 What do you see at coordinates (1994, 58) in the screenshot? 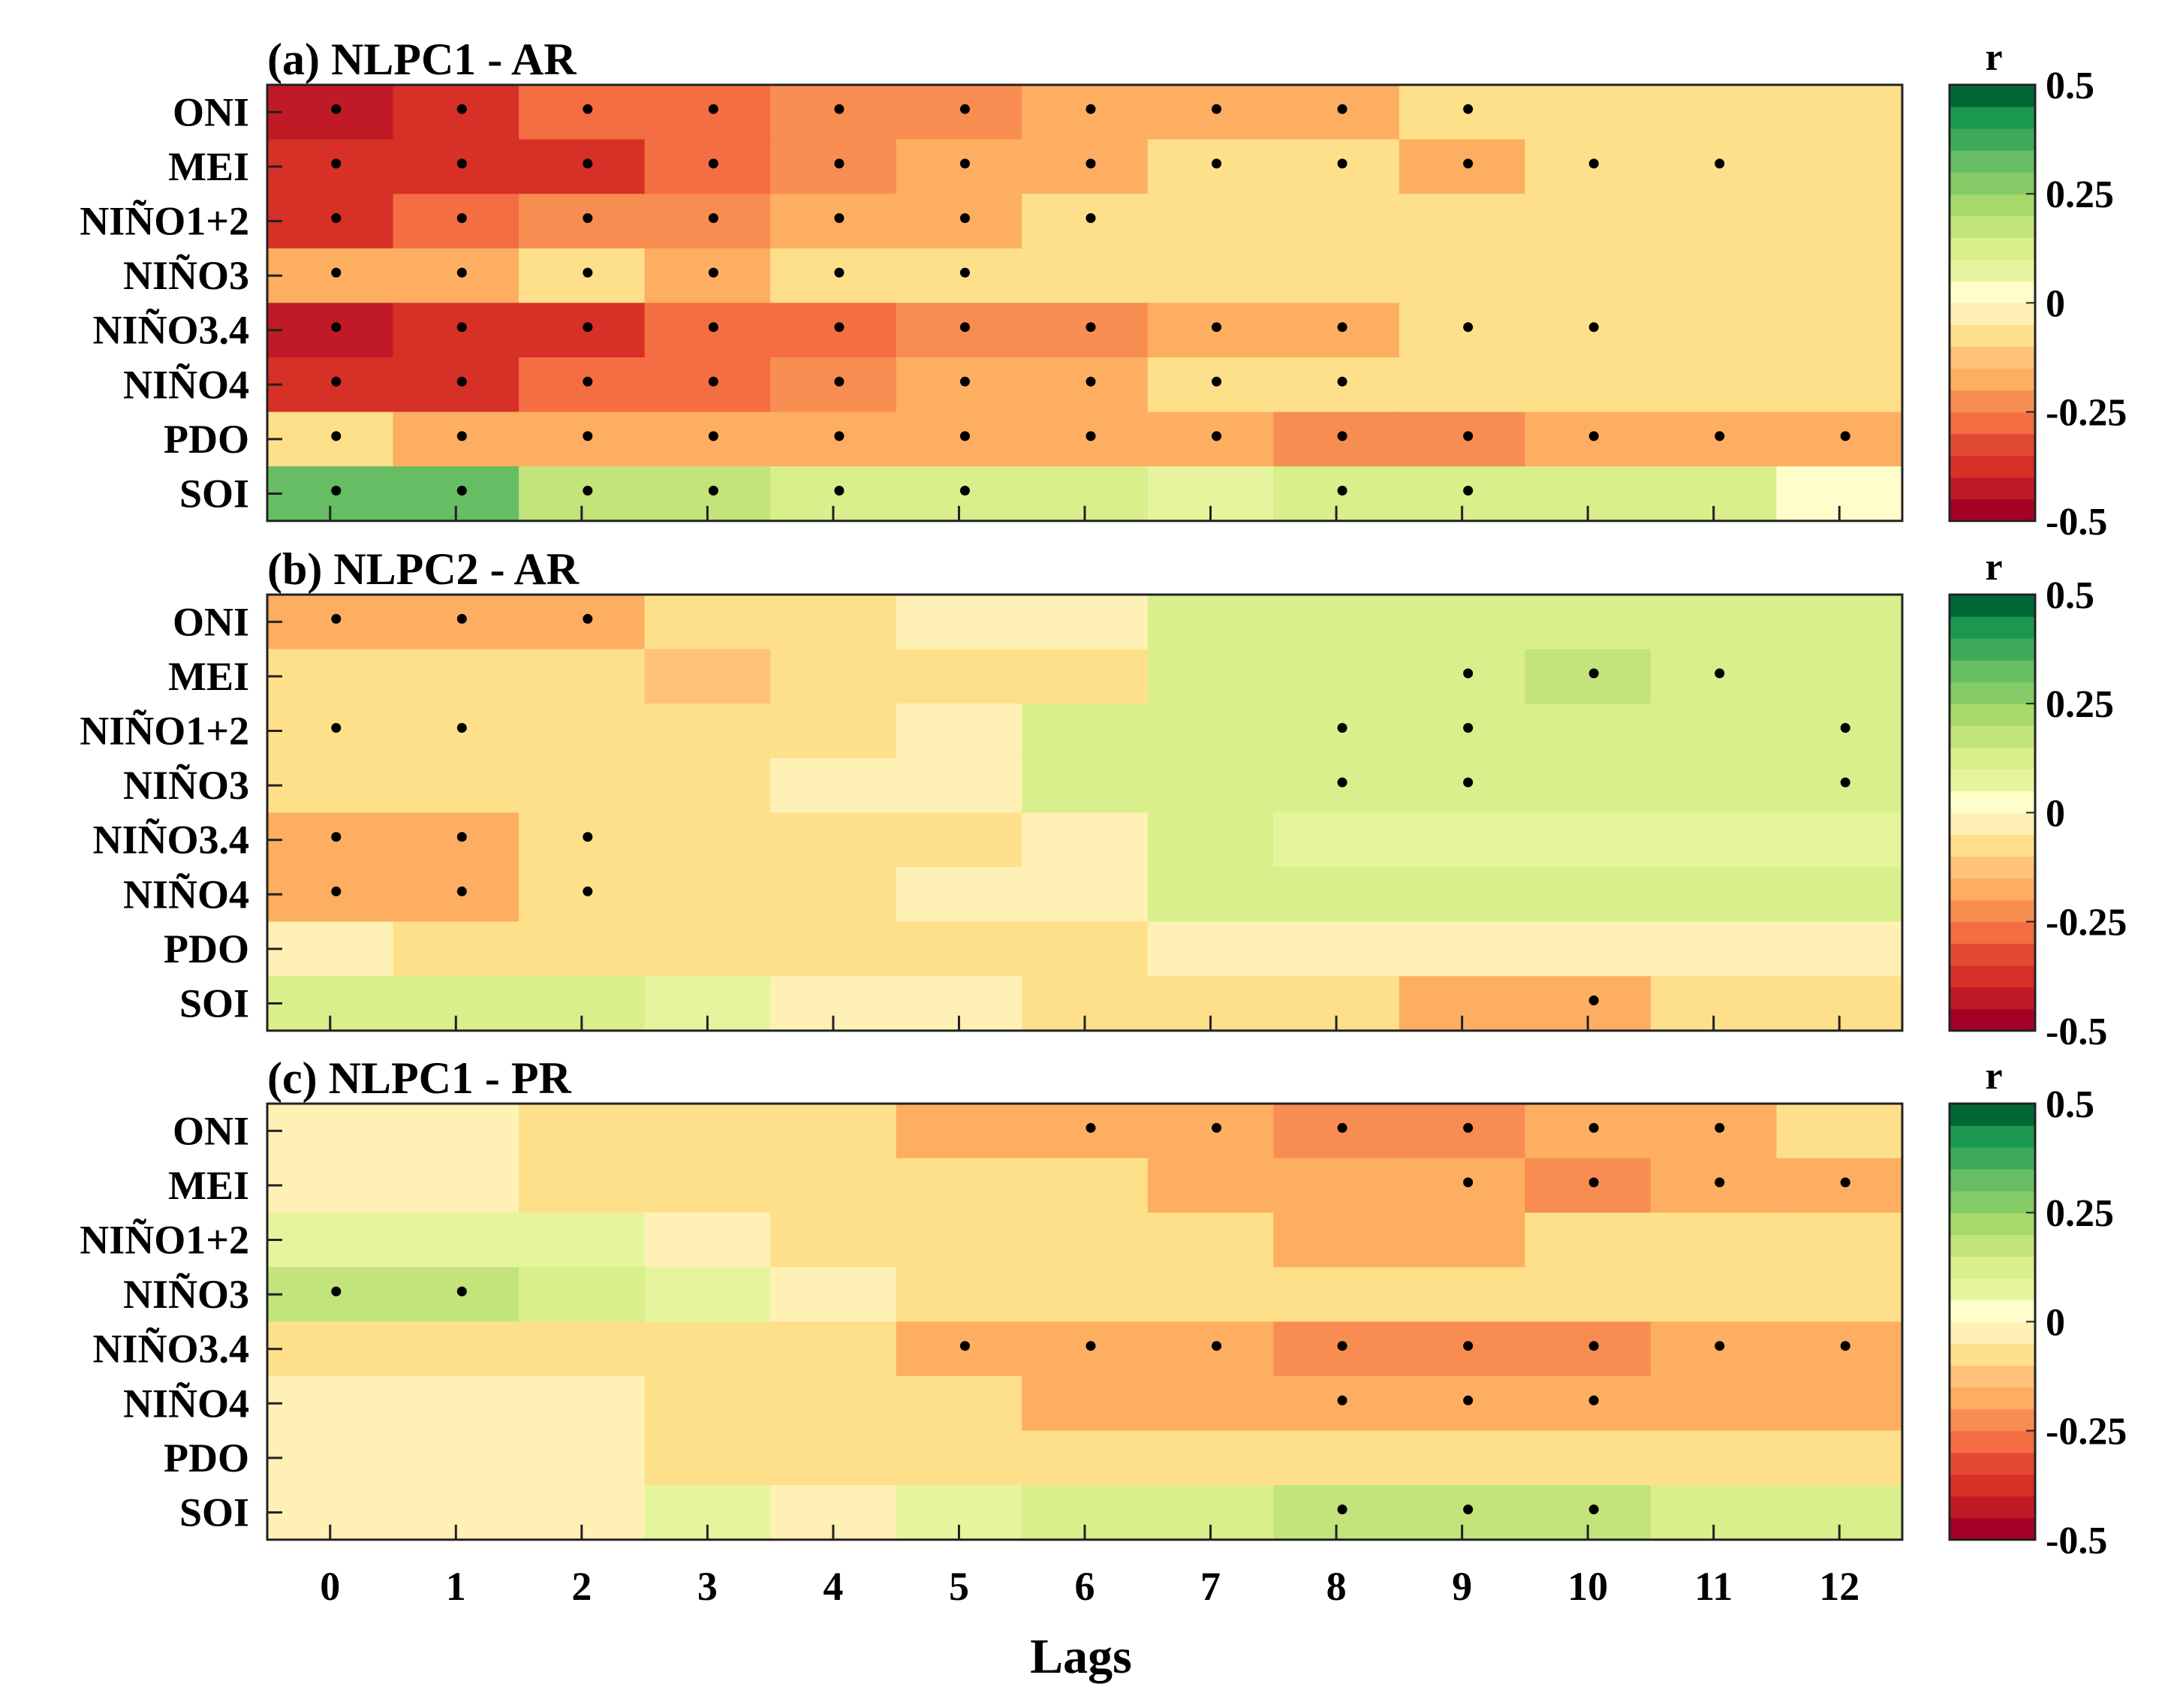
I see `colorbar-label: r` at bounding box center [1994, 58].